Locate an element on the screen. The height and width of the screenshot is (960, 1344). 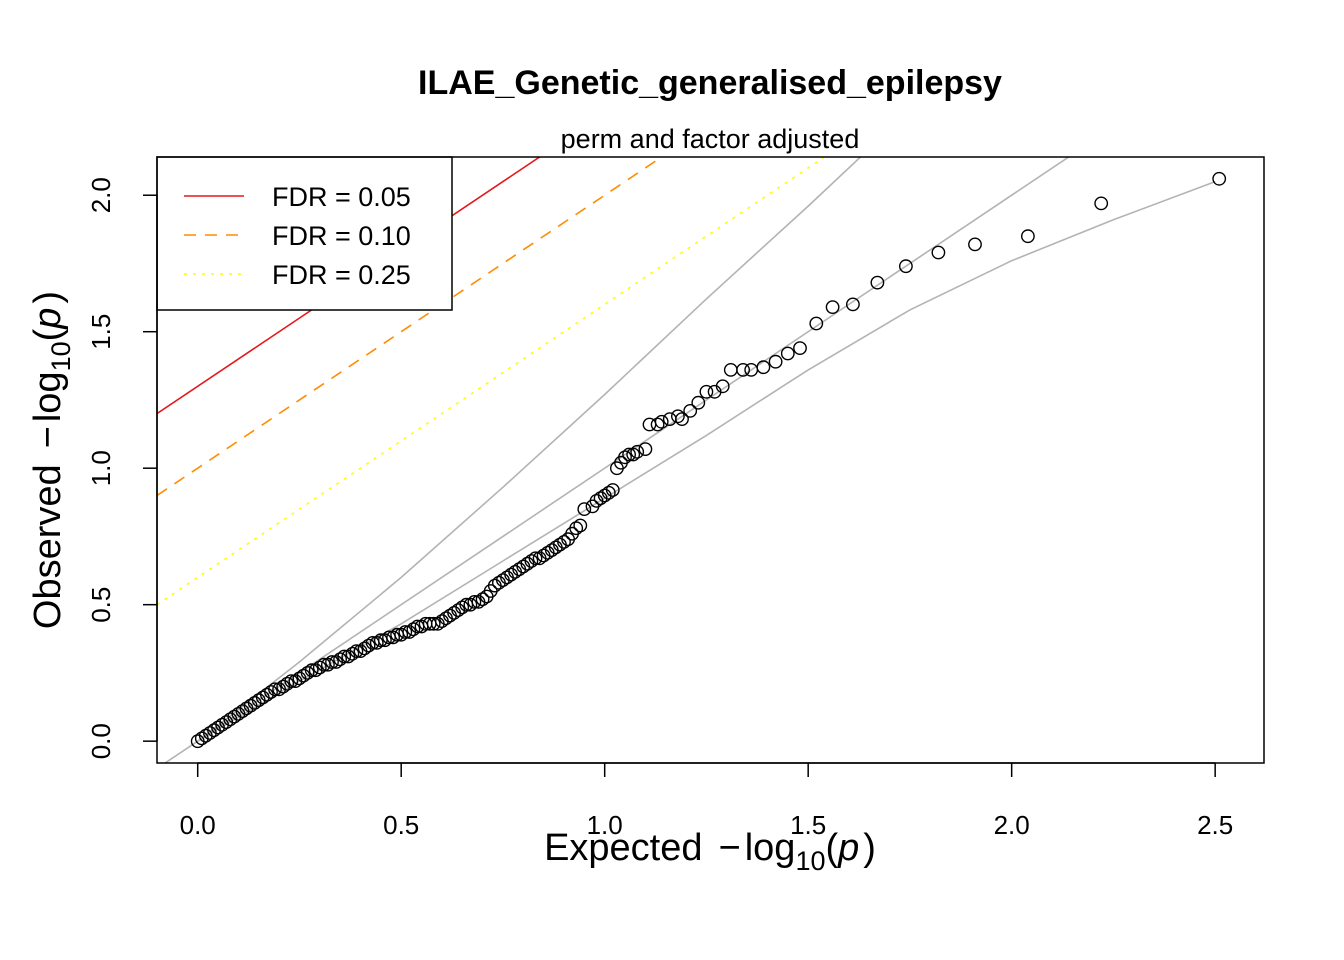
y-label-open: ( is located at coordinates (48, 334).